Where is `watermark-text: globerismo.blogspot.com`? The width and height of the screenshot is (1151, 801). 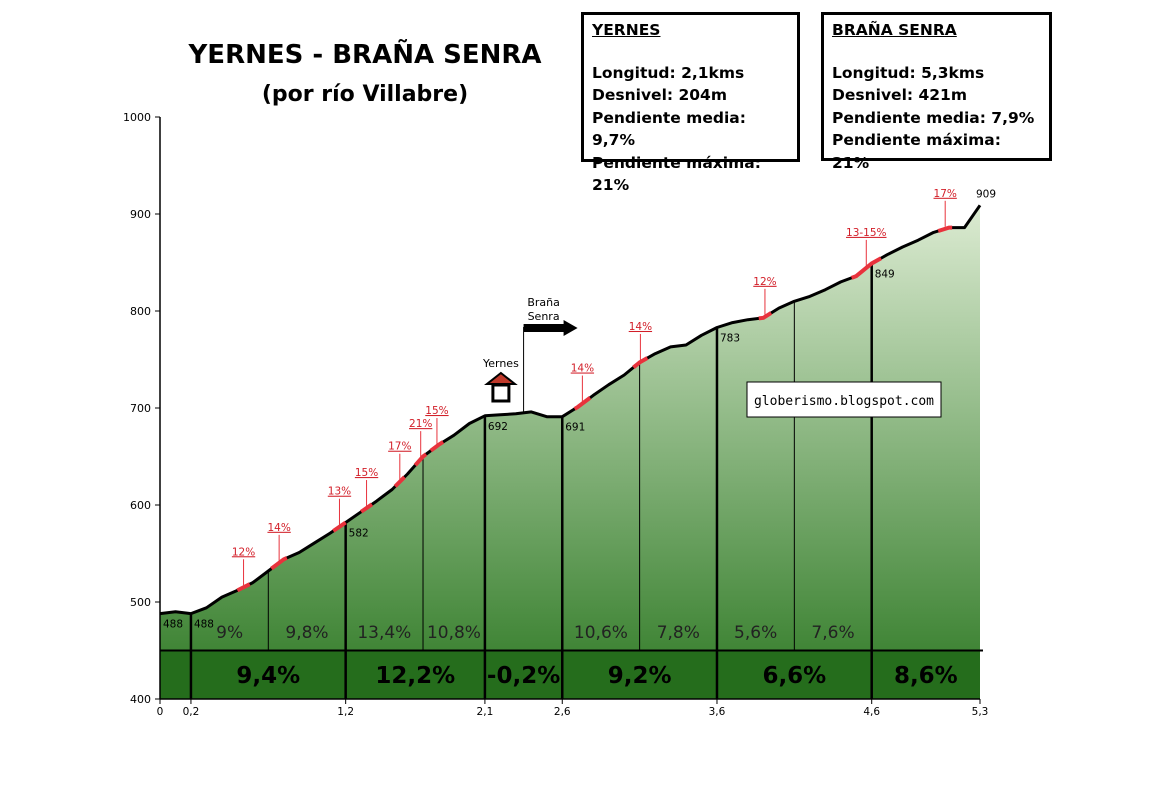
watermark-text: globerismo.blogspot.com is located at coordinates (844, 401).